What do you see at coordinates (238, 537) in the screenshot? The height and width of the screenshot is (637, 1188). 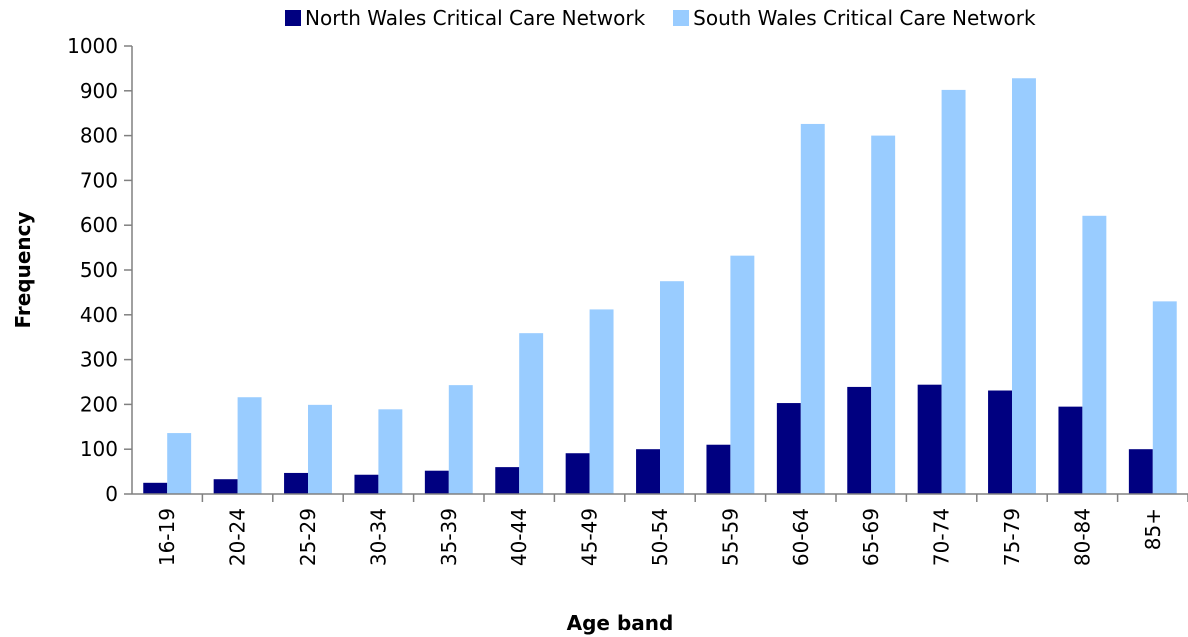 I see `x-tick-label: 20-24` at bounding box center [238, 537].